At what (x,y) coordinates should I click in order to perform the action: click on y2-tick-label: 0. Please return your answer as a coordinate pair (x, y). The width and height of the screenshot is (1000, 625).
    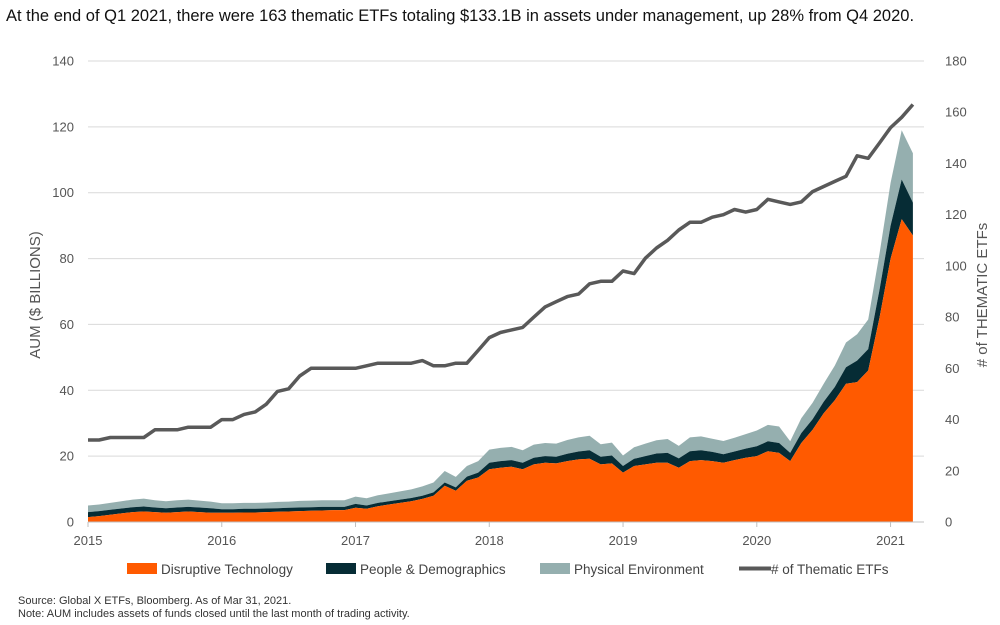
    Looking at the image, I should click on (948, 522).